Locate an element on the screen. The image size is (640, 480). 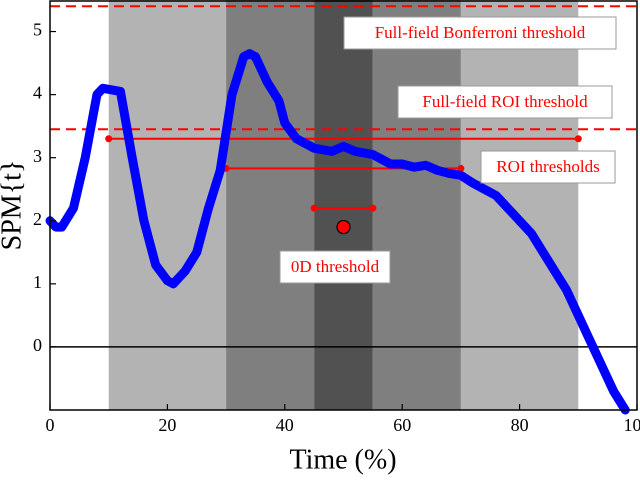
x-tick-label: 60 is located at coordinates (402, 425).